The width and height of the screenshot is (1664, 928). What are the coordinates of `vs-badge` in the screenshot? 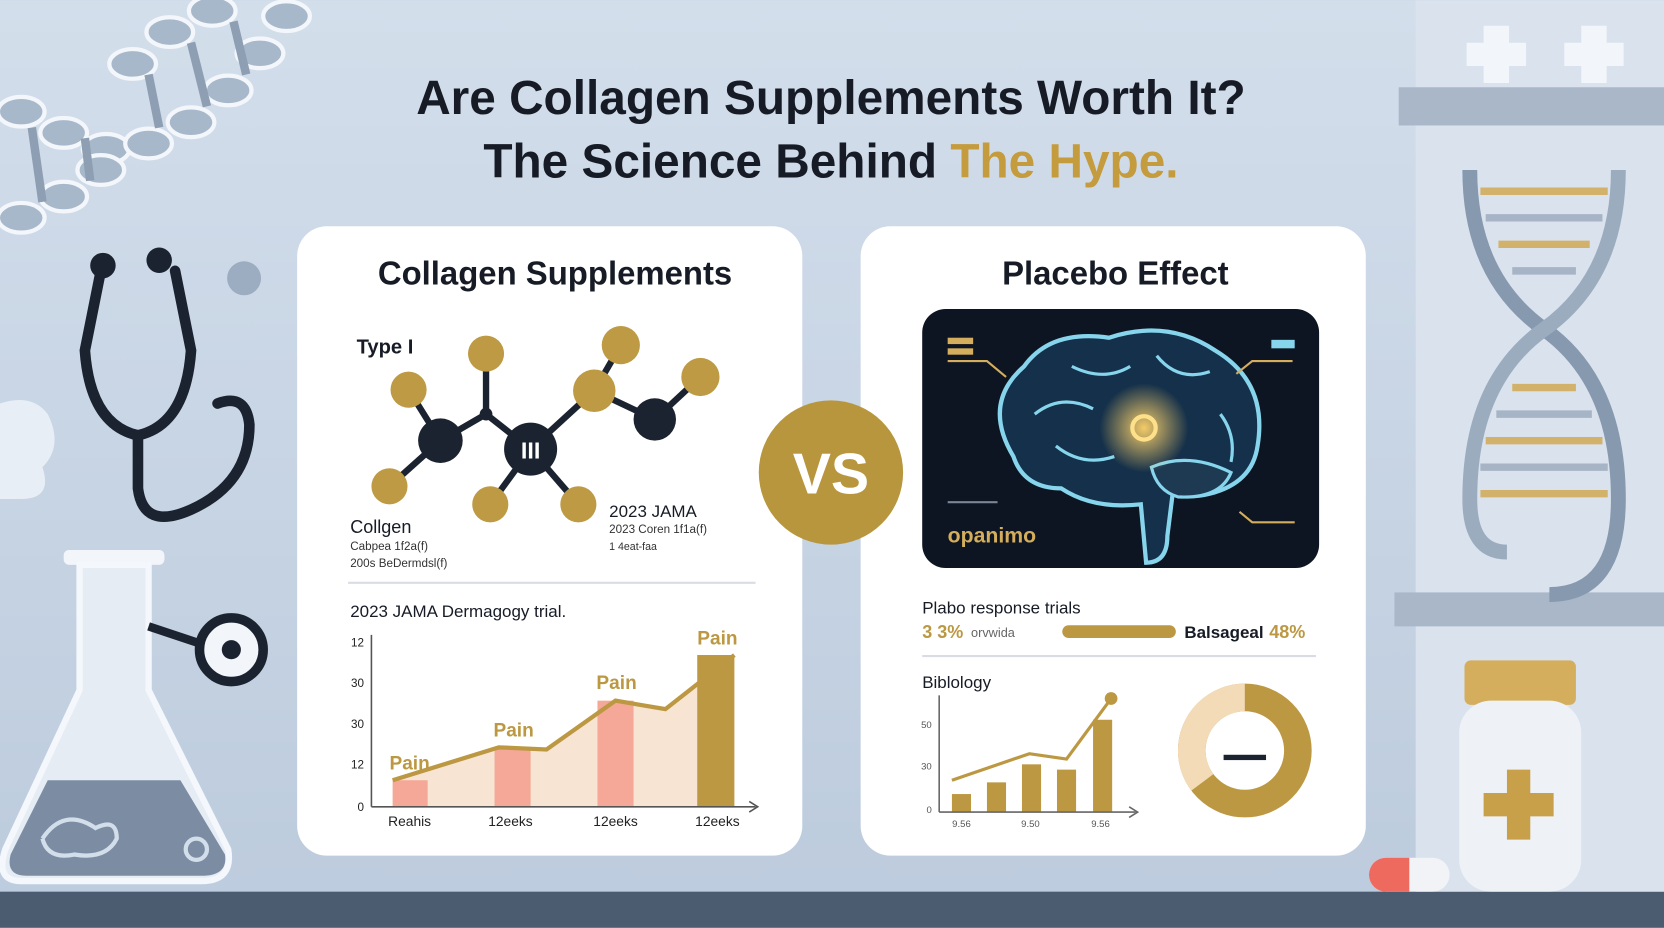 It's located at (831, 472).